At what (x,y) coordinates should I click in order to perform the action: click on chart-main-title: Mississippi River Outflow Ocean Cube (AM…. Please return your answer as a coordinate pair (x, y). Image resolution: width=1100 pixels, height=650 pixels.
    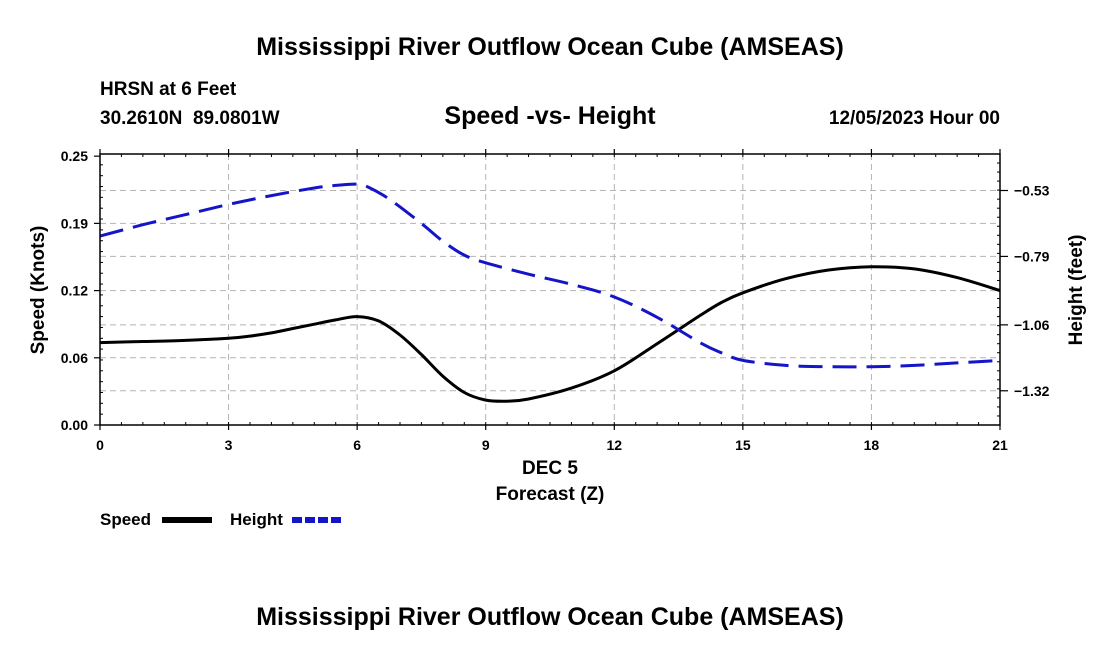
    Looking at the image, I should click on (550, 47).